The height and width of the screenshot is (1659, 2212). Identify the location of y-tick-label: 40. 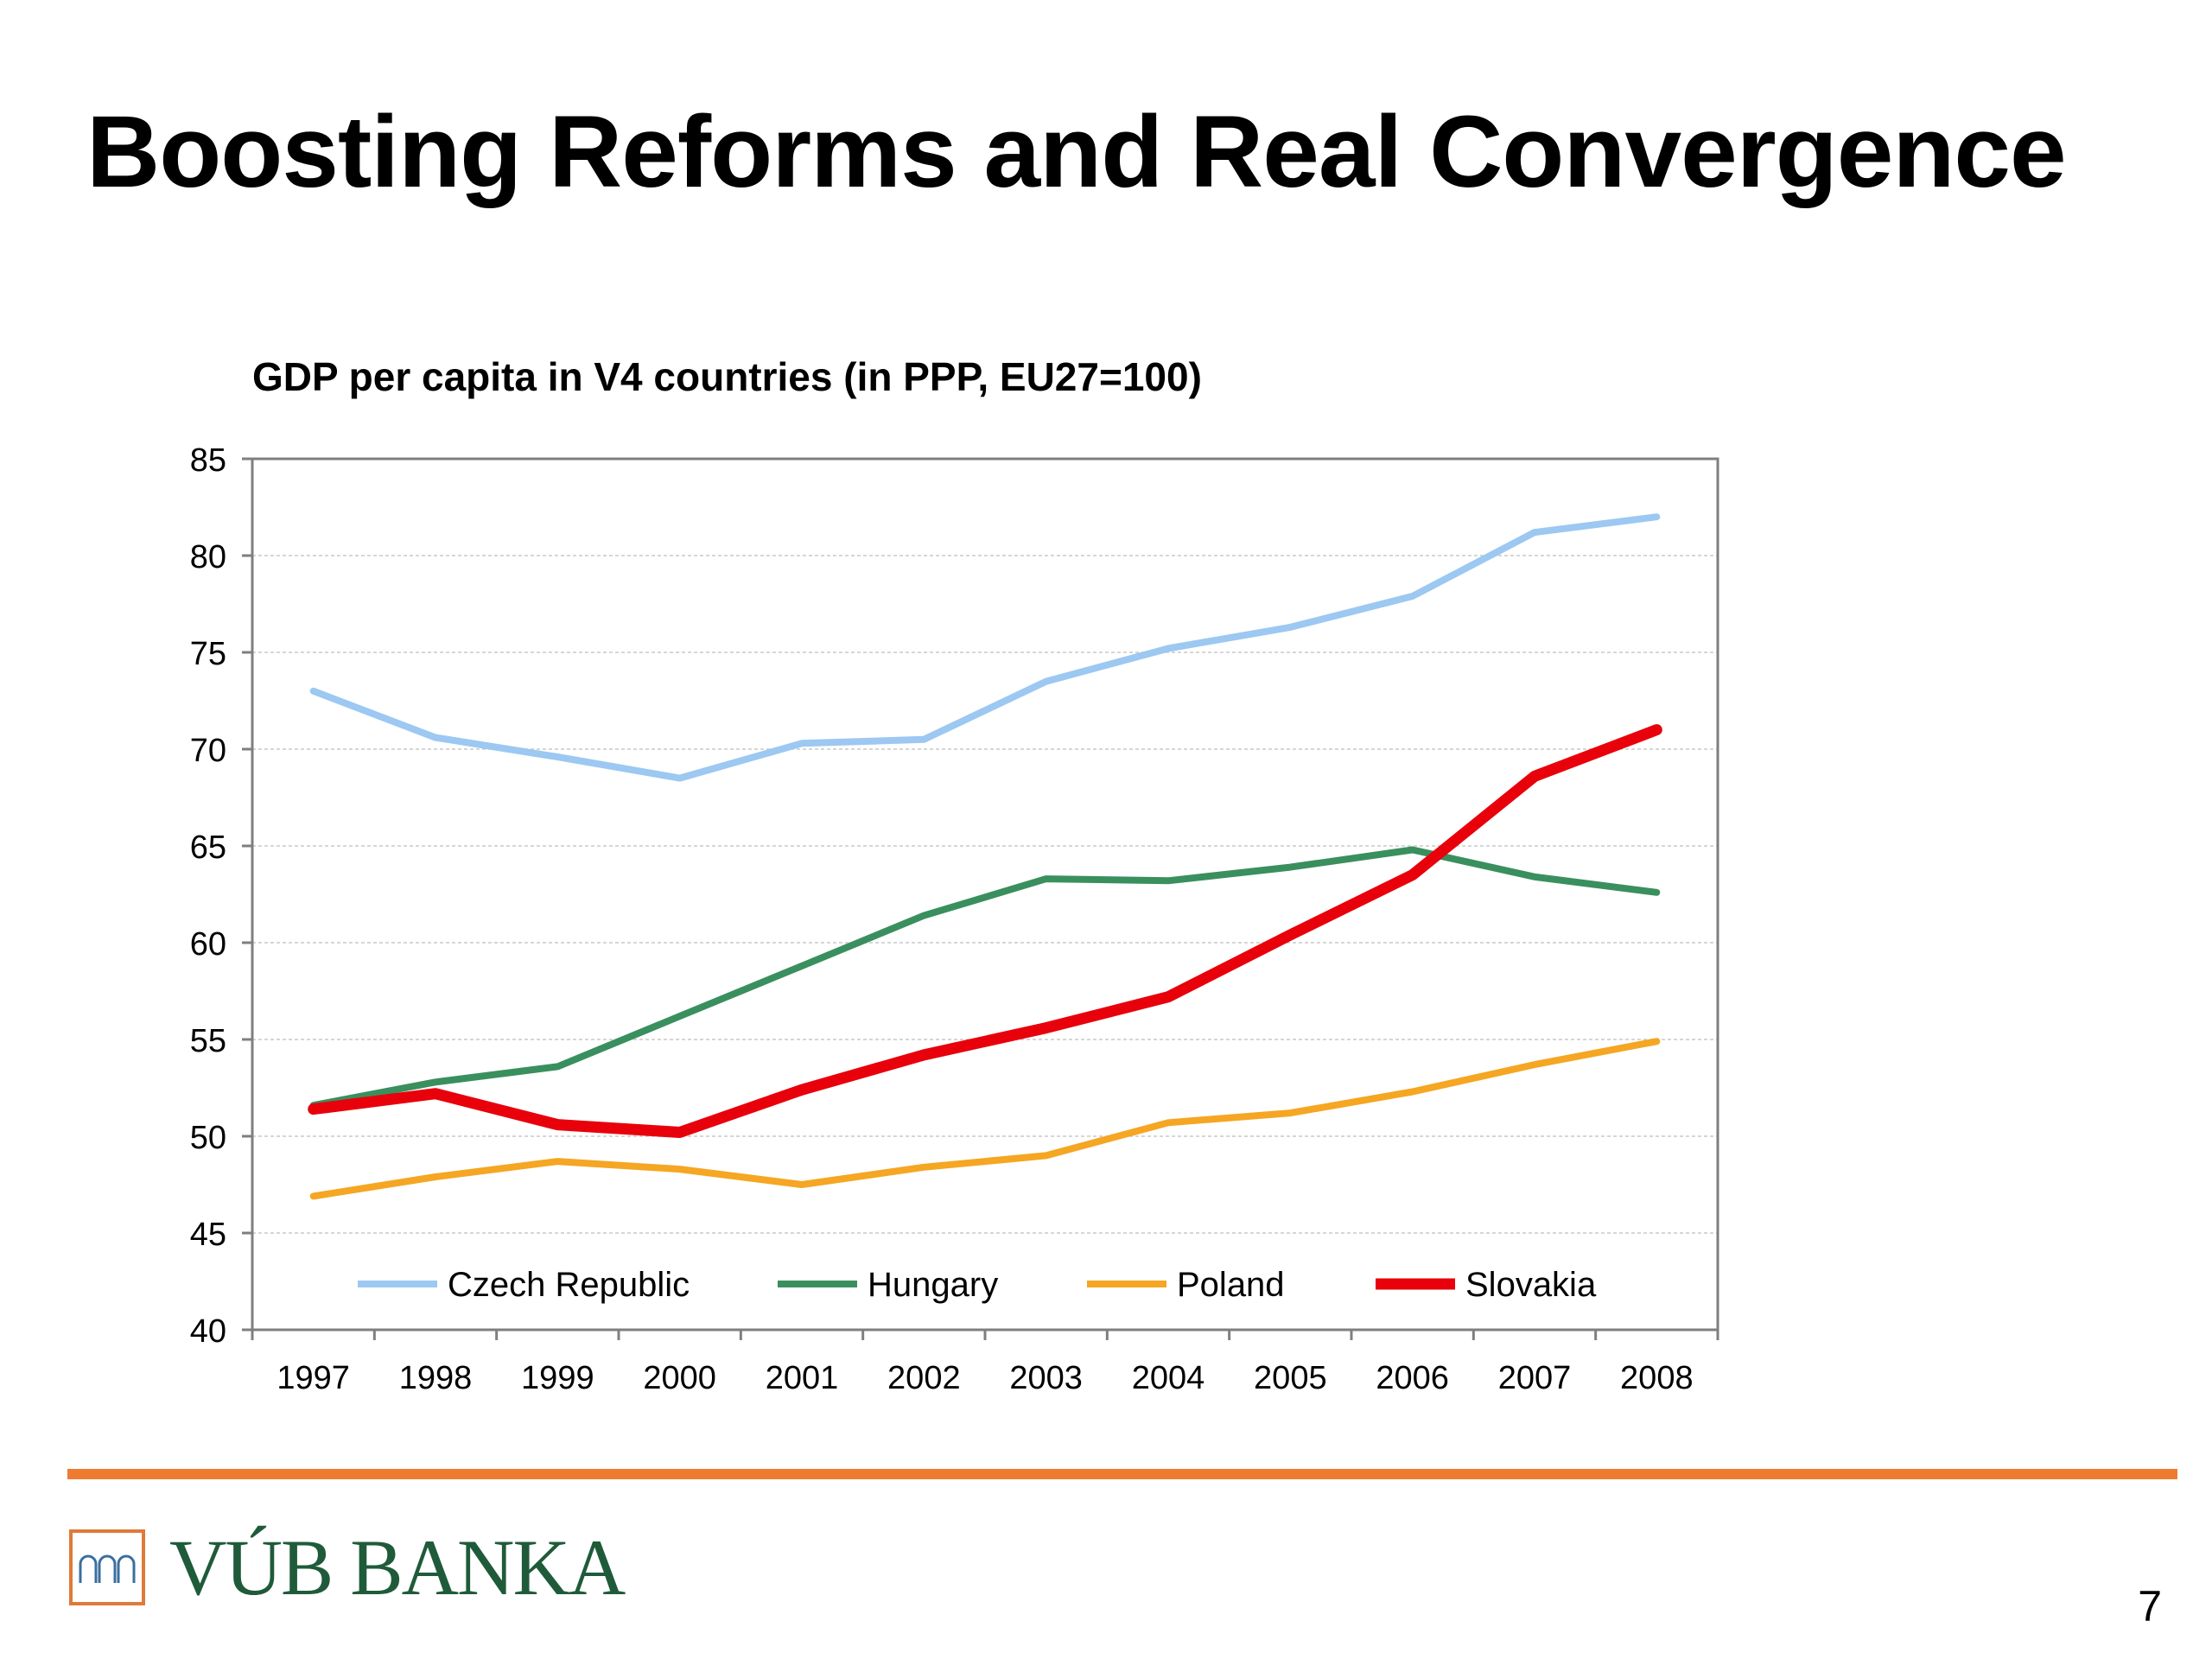
(208, 1331).